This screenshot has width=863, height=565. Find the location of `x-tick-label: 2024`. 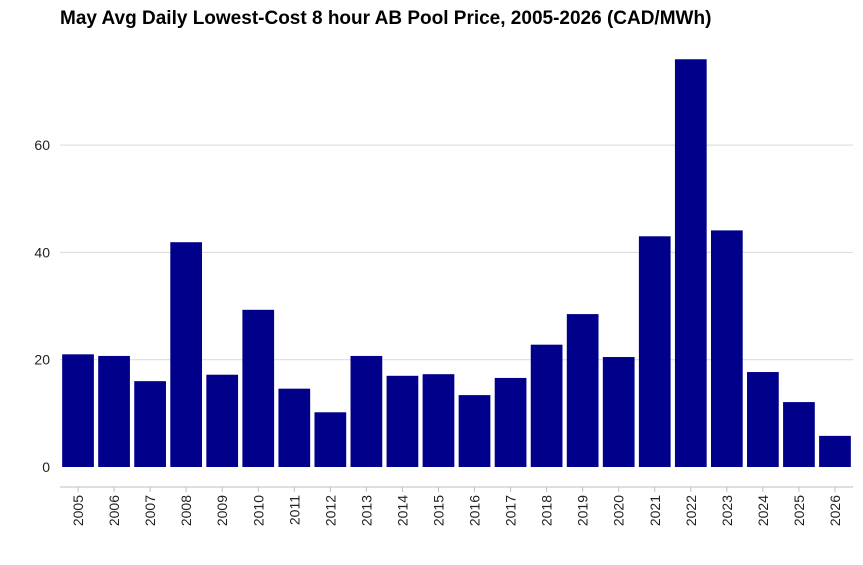

x-tick-label: 2024 is located at coordinates (763, 510).